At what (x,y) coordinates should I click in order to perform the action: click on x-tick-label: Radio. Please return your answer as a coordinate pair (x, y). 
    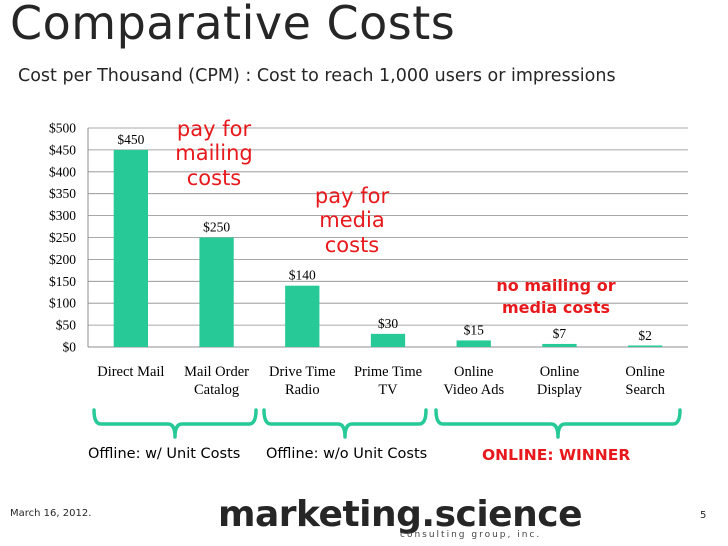
    Looking at the image, I should click on (302, 390).